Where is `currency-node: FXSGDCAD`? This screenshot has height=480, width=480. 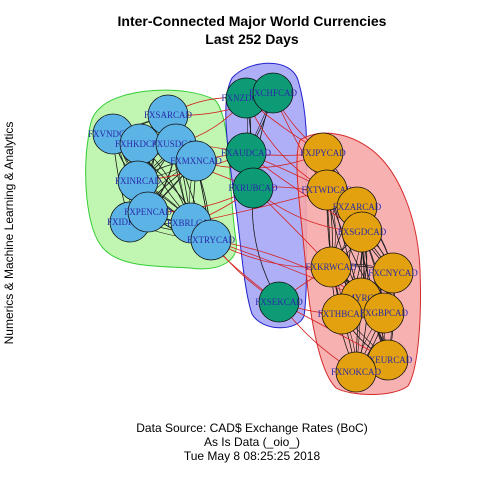
currency-node: FXSGDCAD is located at coordinates (362, 232).